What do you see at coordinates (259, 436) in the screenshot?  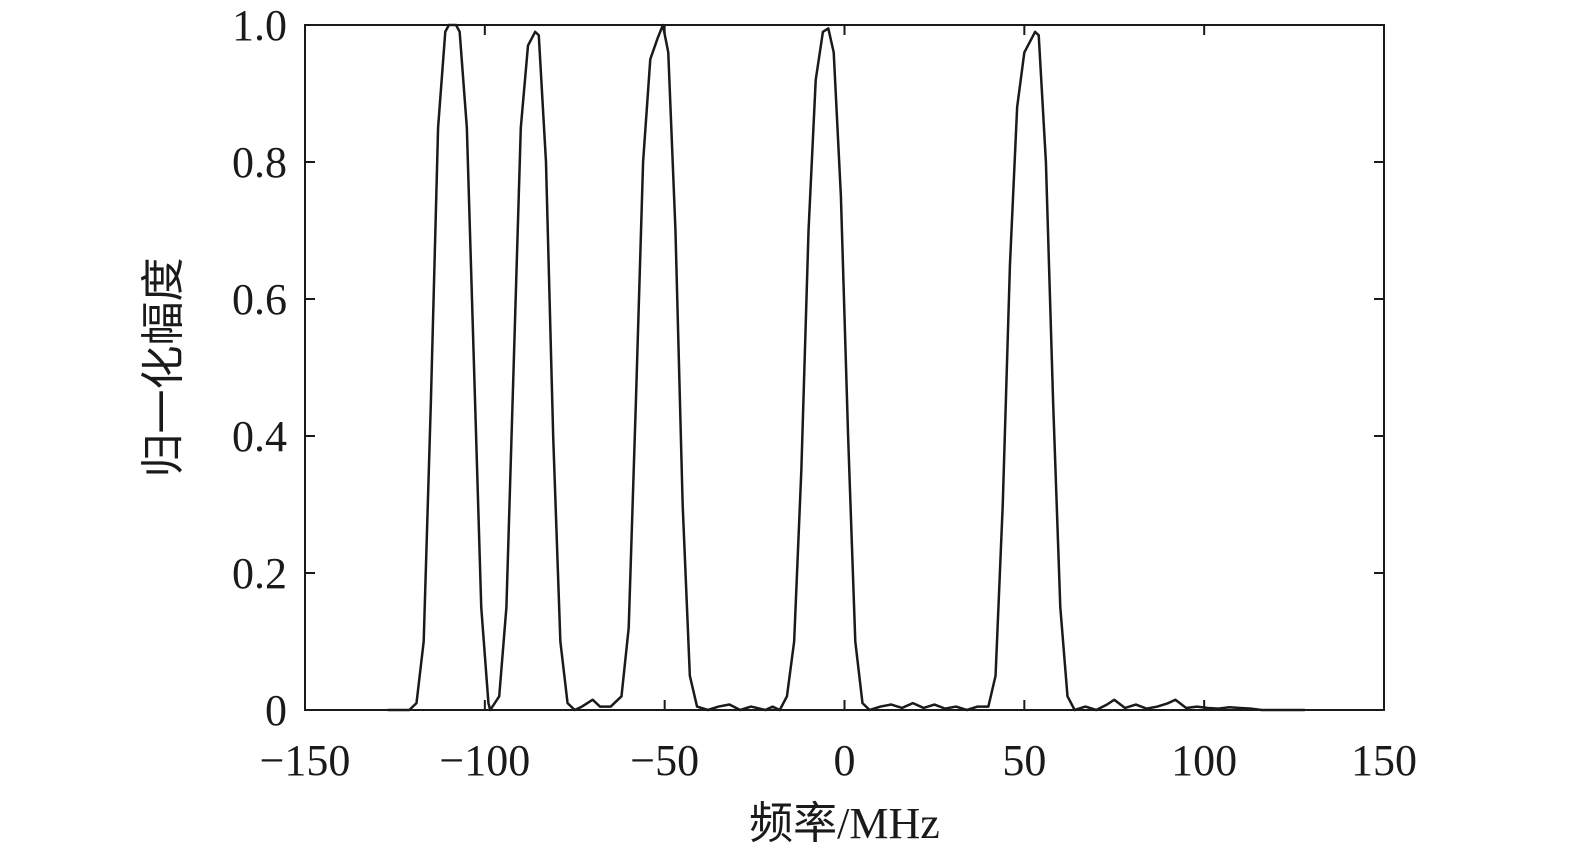 I see `y-tick-label: 0.4` at bounding box center [259, 436].